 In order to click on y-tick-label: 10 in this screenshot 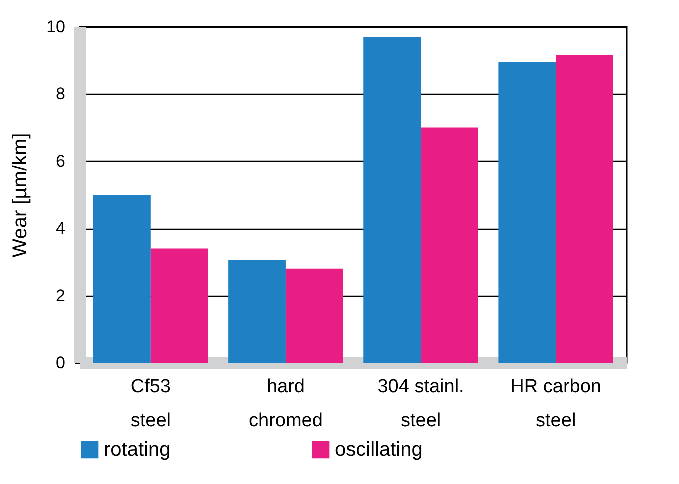, I will do `click(56, 27)`.